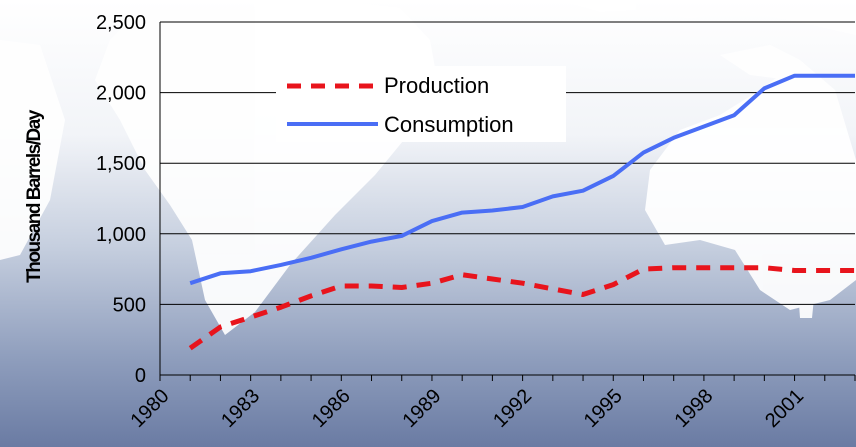 This screenshot has height=447, width=856. What do you see at coordinates (521, 308) in the screenshot?
I see `series-line-production` at bounding box center [521, 308].